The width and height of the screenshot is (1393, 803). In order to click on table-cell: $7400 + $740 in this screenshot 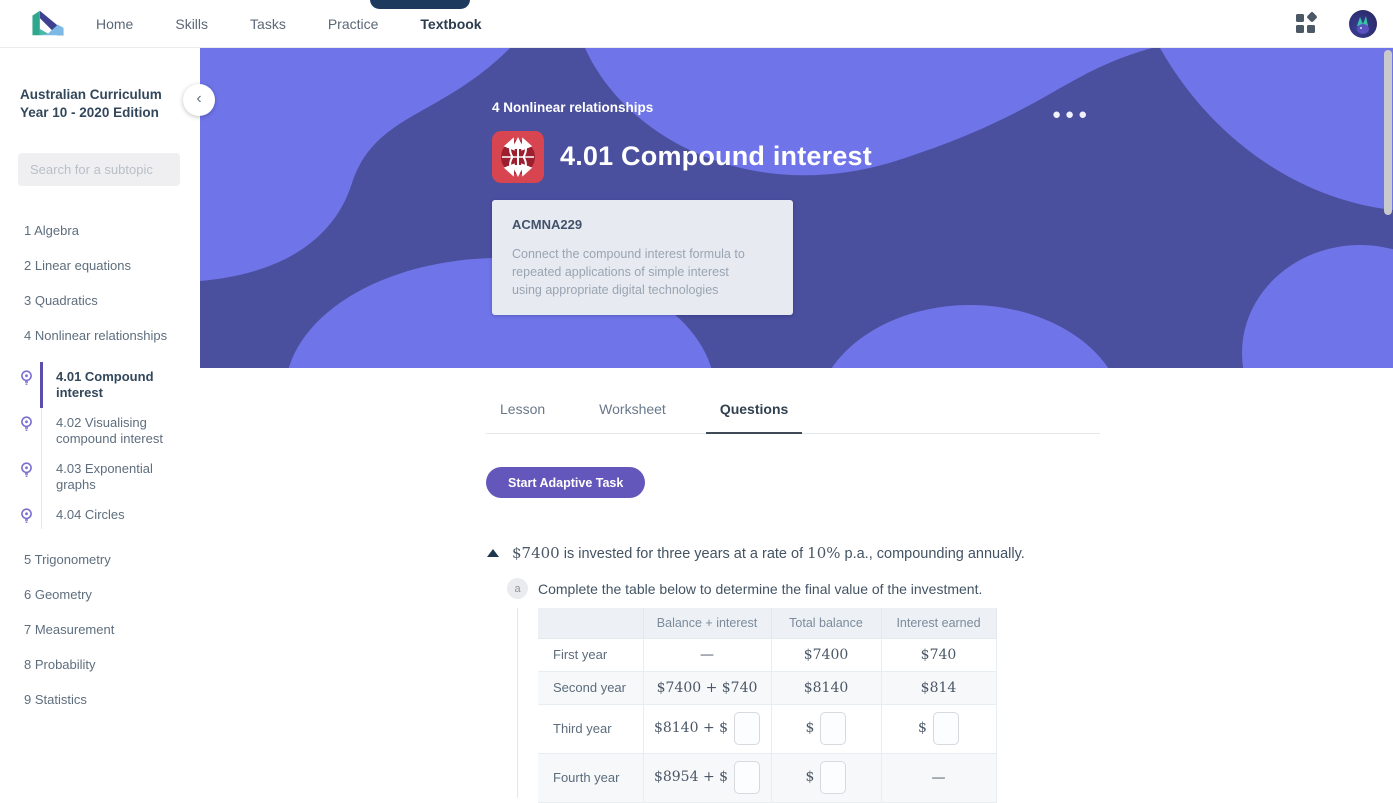, I will do `click(707, 687)`.